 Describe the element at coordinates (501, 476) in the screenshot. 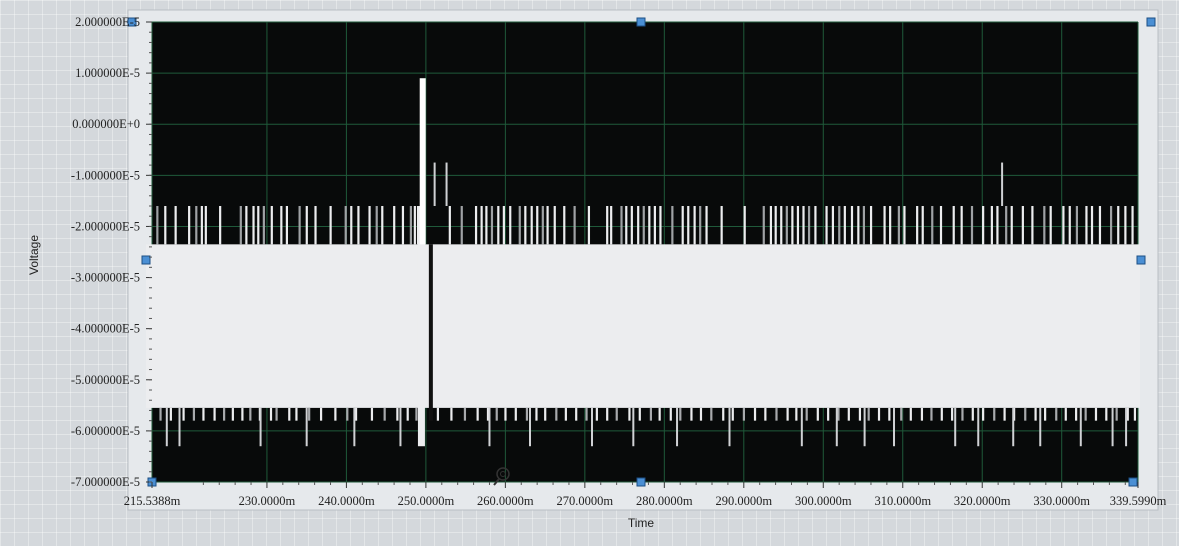

I see `zoom-tool-icon` at that location.